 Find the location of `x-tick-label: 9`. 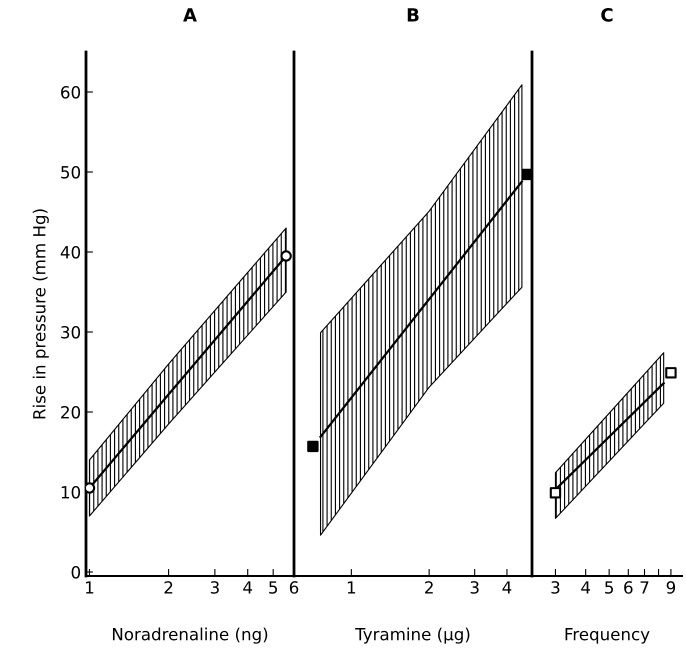

x-tick-label: 9 is located at coordinates (671, 587).